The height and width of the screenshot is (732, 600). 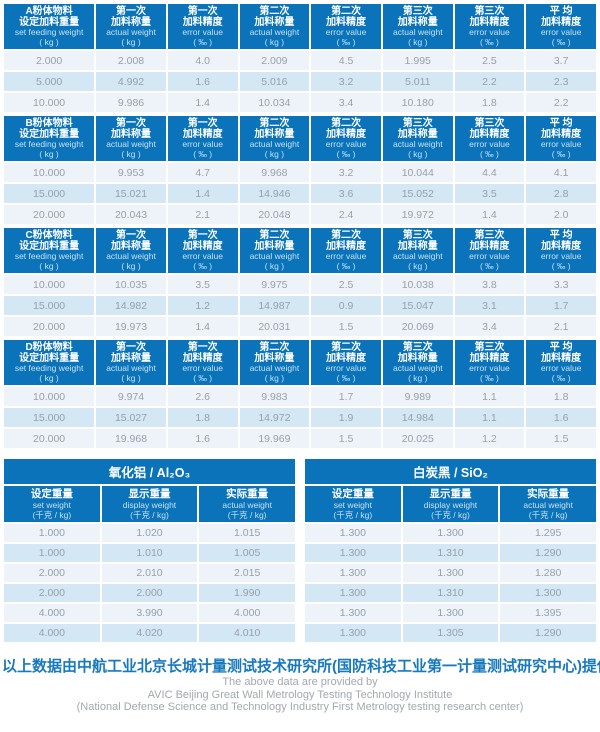 I want to click on table-cell: 4.000, so click(x=52, y=633).